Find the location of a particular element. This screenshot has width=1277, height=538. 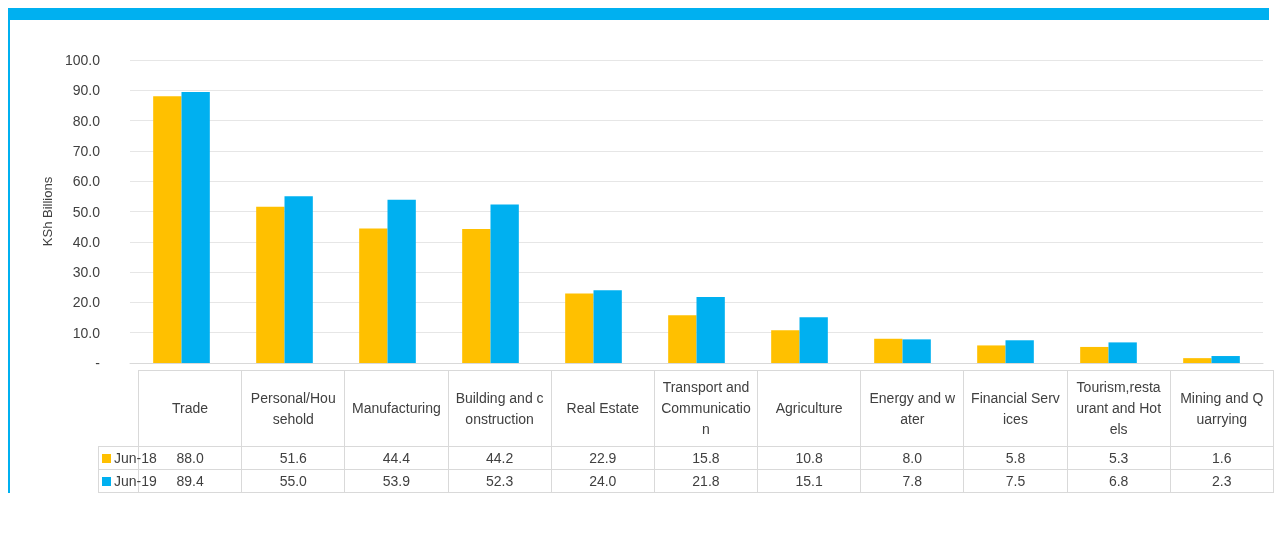

data-label: 15.8 is located at coordinates (706, 458).